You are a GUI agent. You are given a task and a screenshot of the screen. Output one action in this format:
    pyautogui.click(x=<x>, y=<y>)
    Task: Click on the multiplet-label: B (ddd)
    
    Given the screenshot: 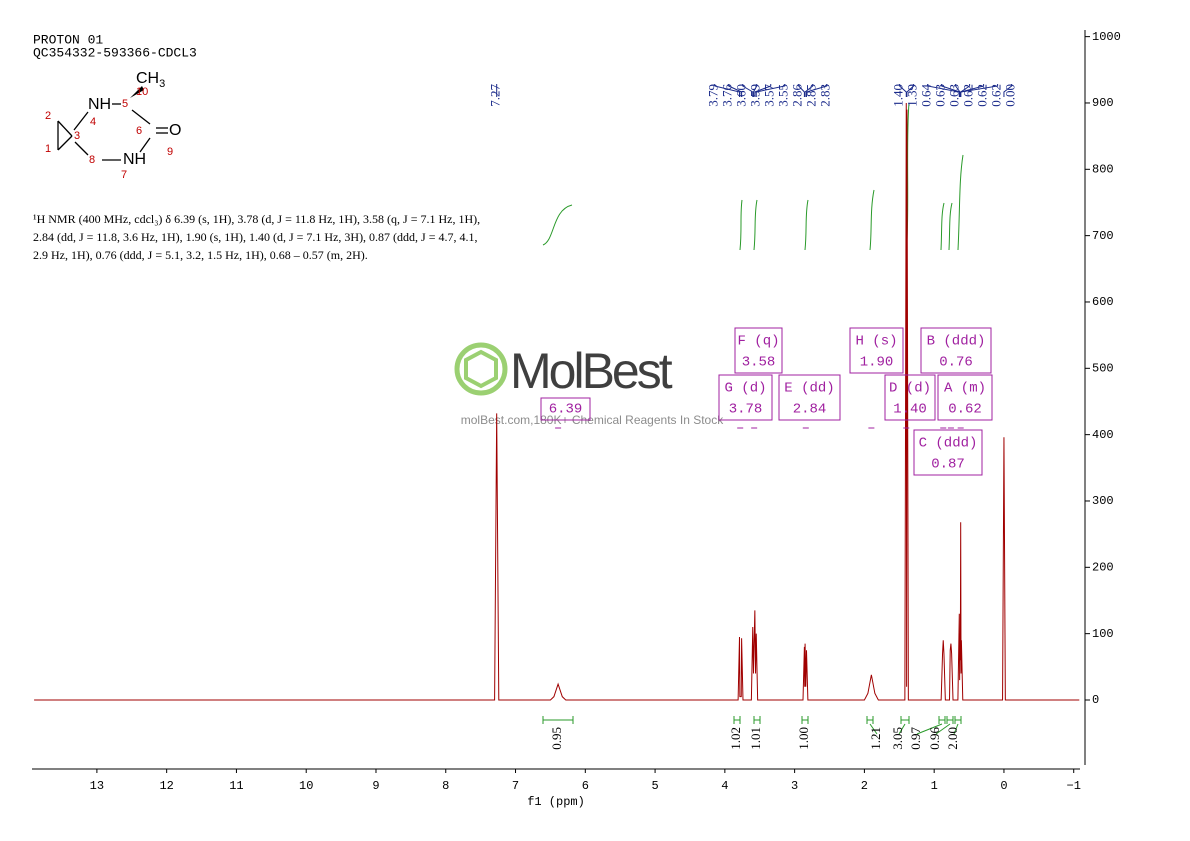 What is the action you would take?
    pyautogui.click(x=956, y=342)
    